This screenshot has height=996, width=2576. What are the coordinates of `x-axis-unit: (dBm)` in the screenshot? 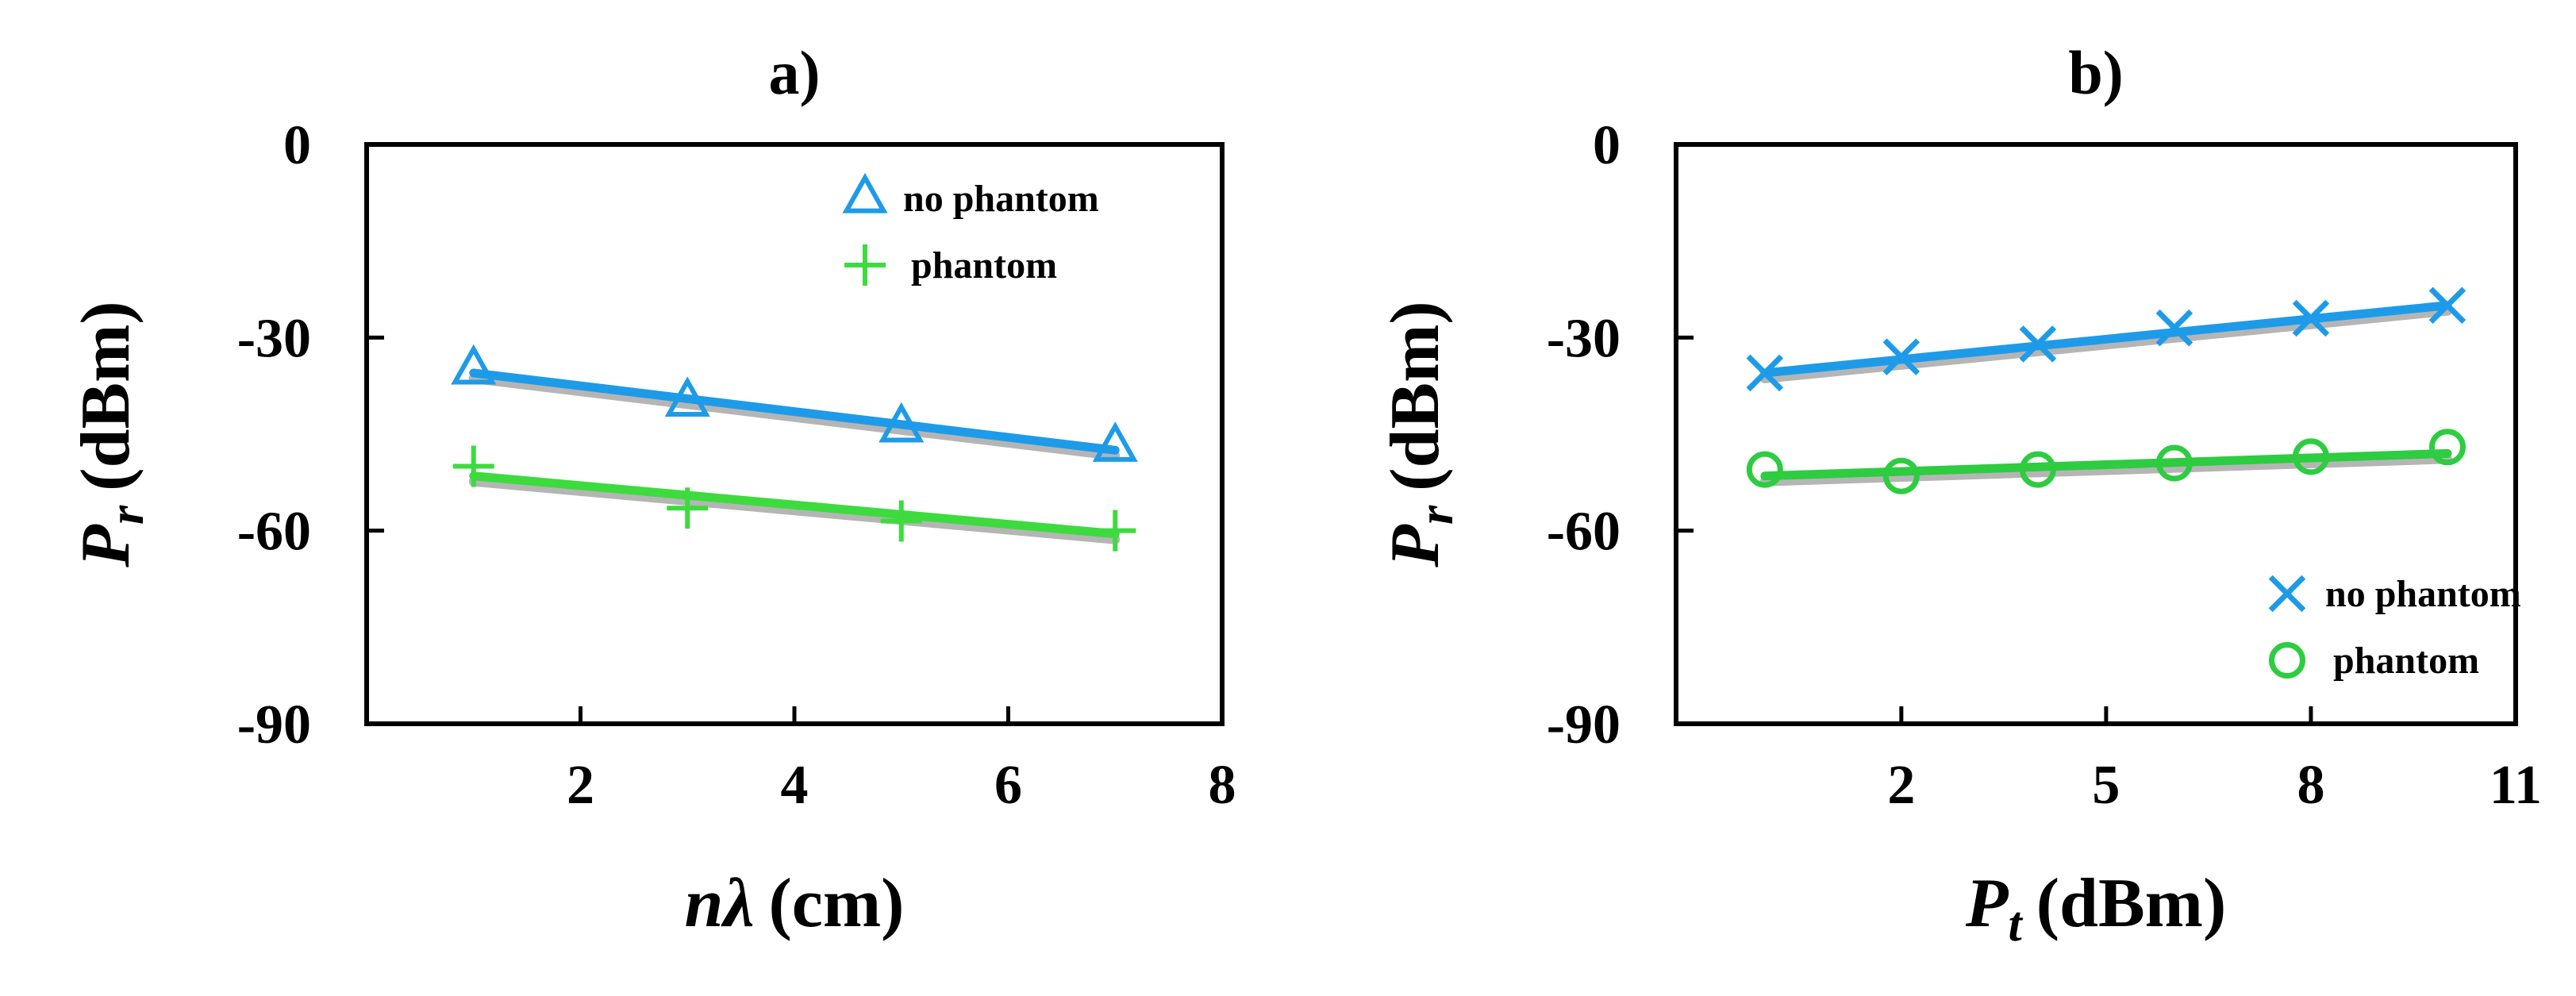 It's located at (2131, 903).